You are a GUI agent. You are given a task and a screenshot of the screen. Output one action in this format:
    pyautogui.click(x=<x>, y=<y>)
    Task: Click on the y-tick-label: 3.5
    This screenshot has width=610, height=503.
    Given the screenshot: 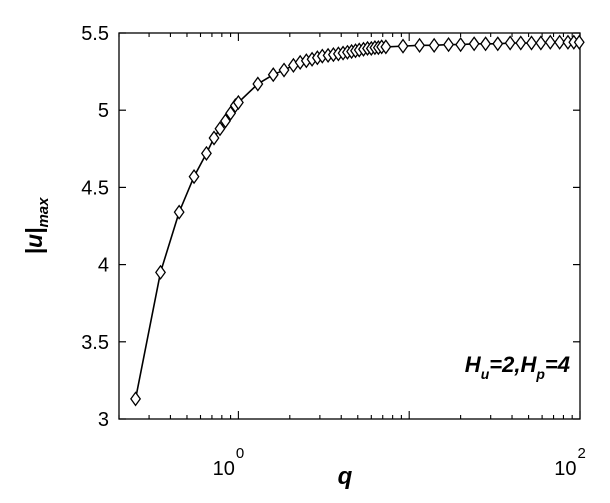 What is the action you would take?
    pyautogui.click(x=95, y=343)
    